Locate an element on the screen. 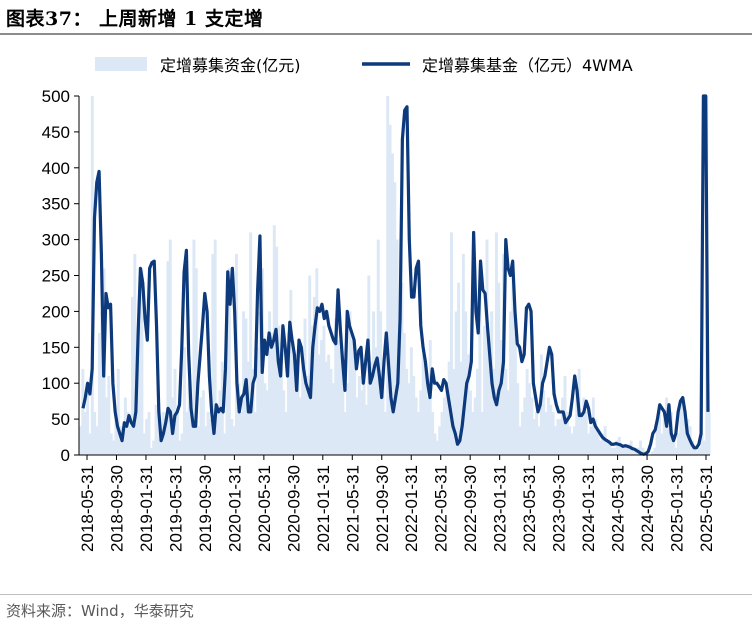 This screenshot has width=752, height=632. x-tick-label: 2018-05-31 is located at coordinates (87, 508).